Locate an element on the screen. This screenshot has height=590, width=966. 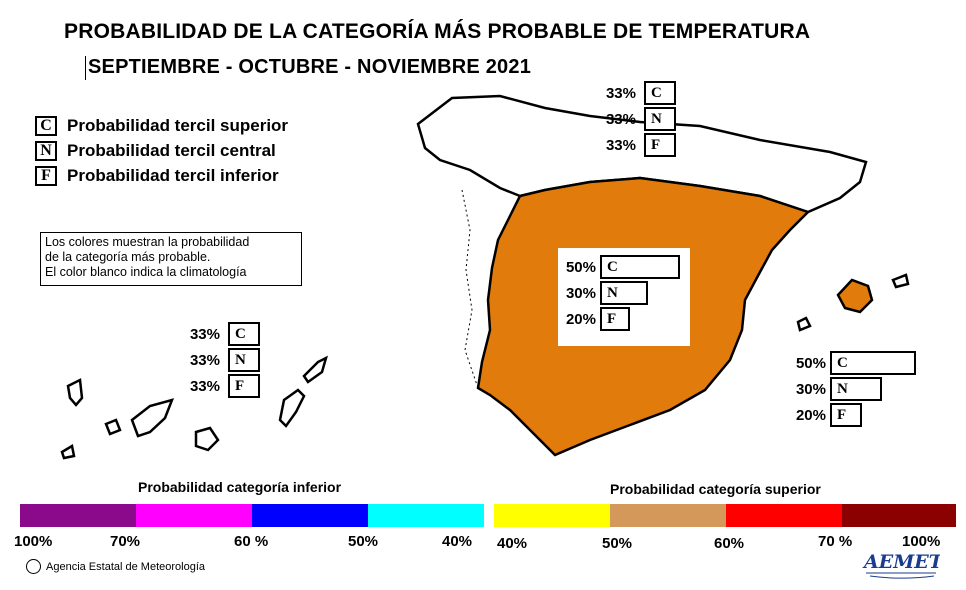
canary-probabilities: 33% C 33% N 33% F is located at coordinates (220, 360).